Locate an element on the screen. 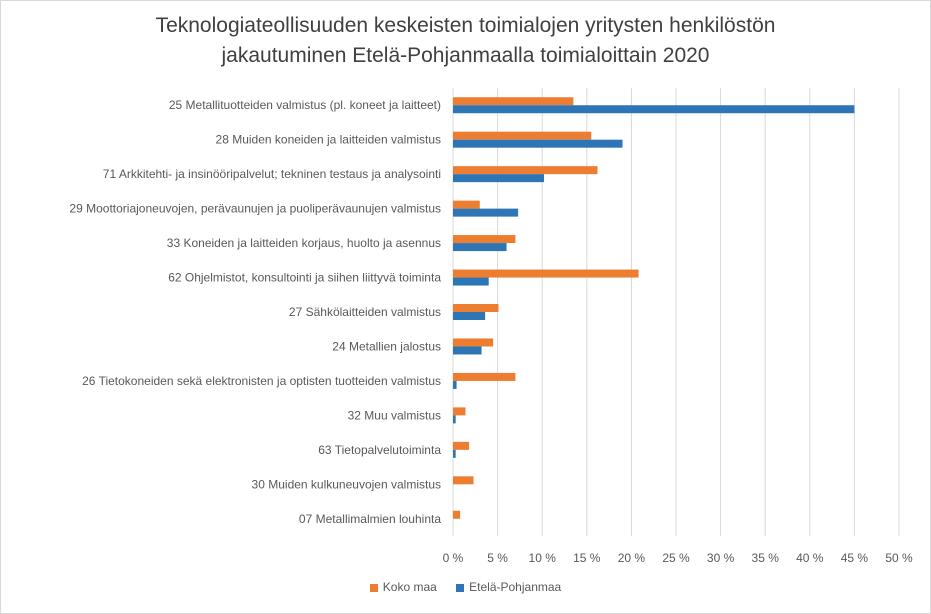 The width and height of the screenshot is (931, 614). legend: Koko maa Etelä-Pohjanmaa is located at coordinates (465, 587).